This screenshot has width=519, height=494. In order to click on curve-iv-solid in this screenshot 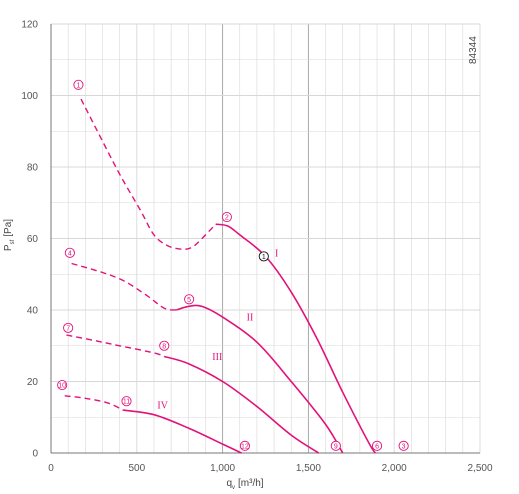, I will do `click(182, 431)`.